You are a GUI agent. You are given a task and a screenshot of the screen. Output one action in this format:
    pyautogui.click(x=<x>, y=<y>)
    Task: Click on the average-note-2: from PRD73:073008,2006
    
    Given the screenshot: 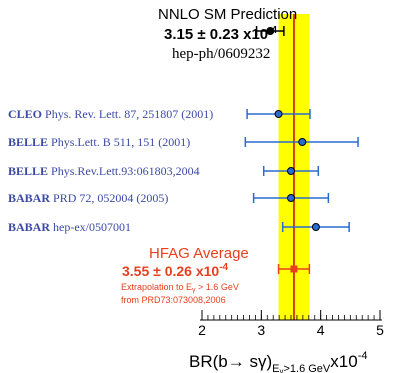 What is the action you would take?
    pyautogui.click(x=173, y=300)
    